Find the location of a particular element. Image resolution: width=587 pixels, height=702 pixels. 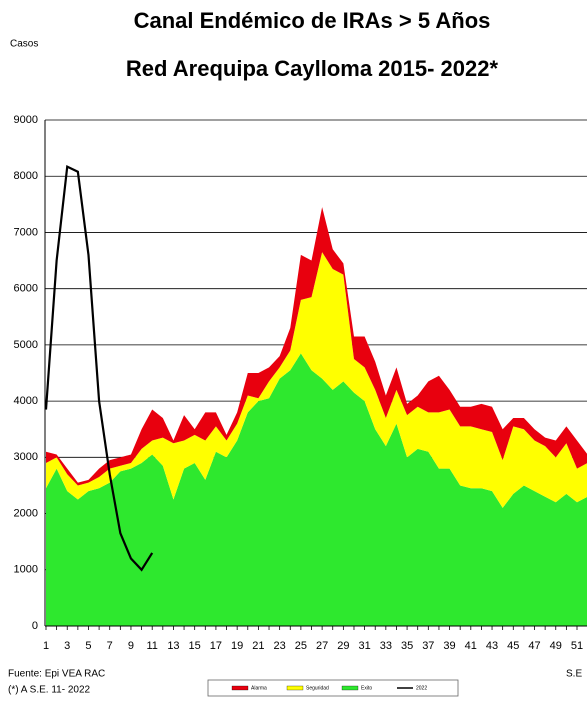

line-2022 is located at coordinates (99, 368).